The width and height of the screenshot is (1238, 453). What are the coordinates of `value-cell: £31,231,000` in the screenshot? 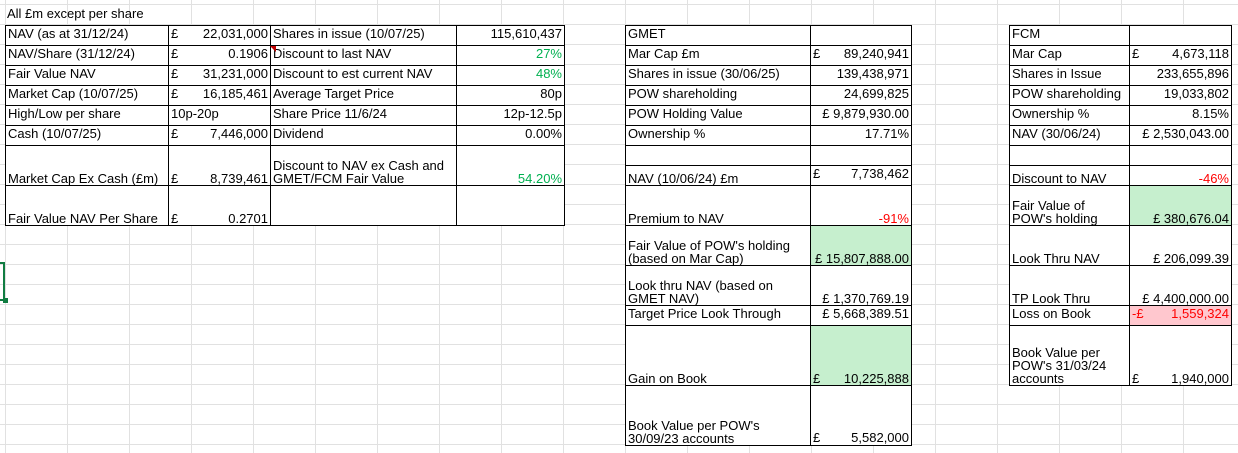 It's located at (219, 75).